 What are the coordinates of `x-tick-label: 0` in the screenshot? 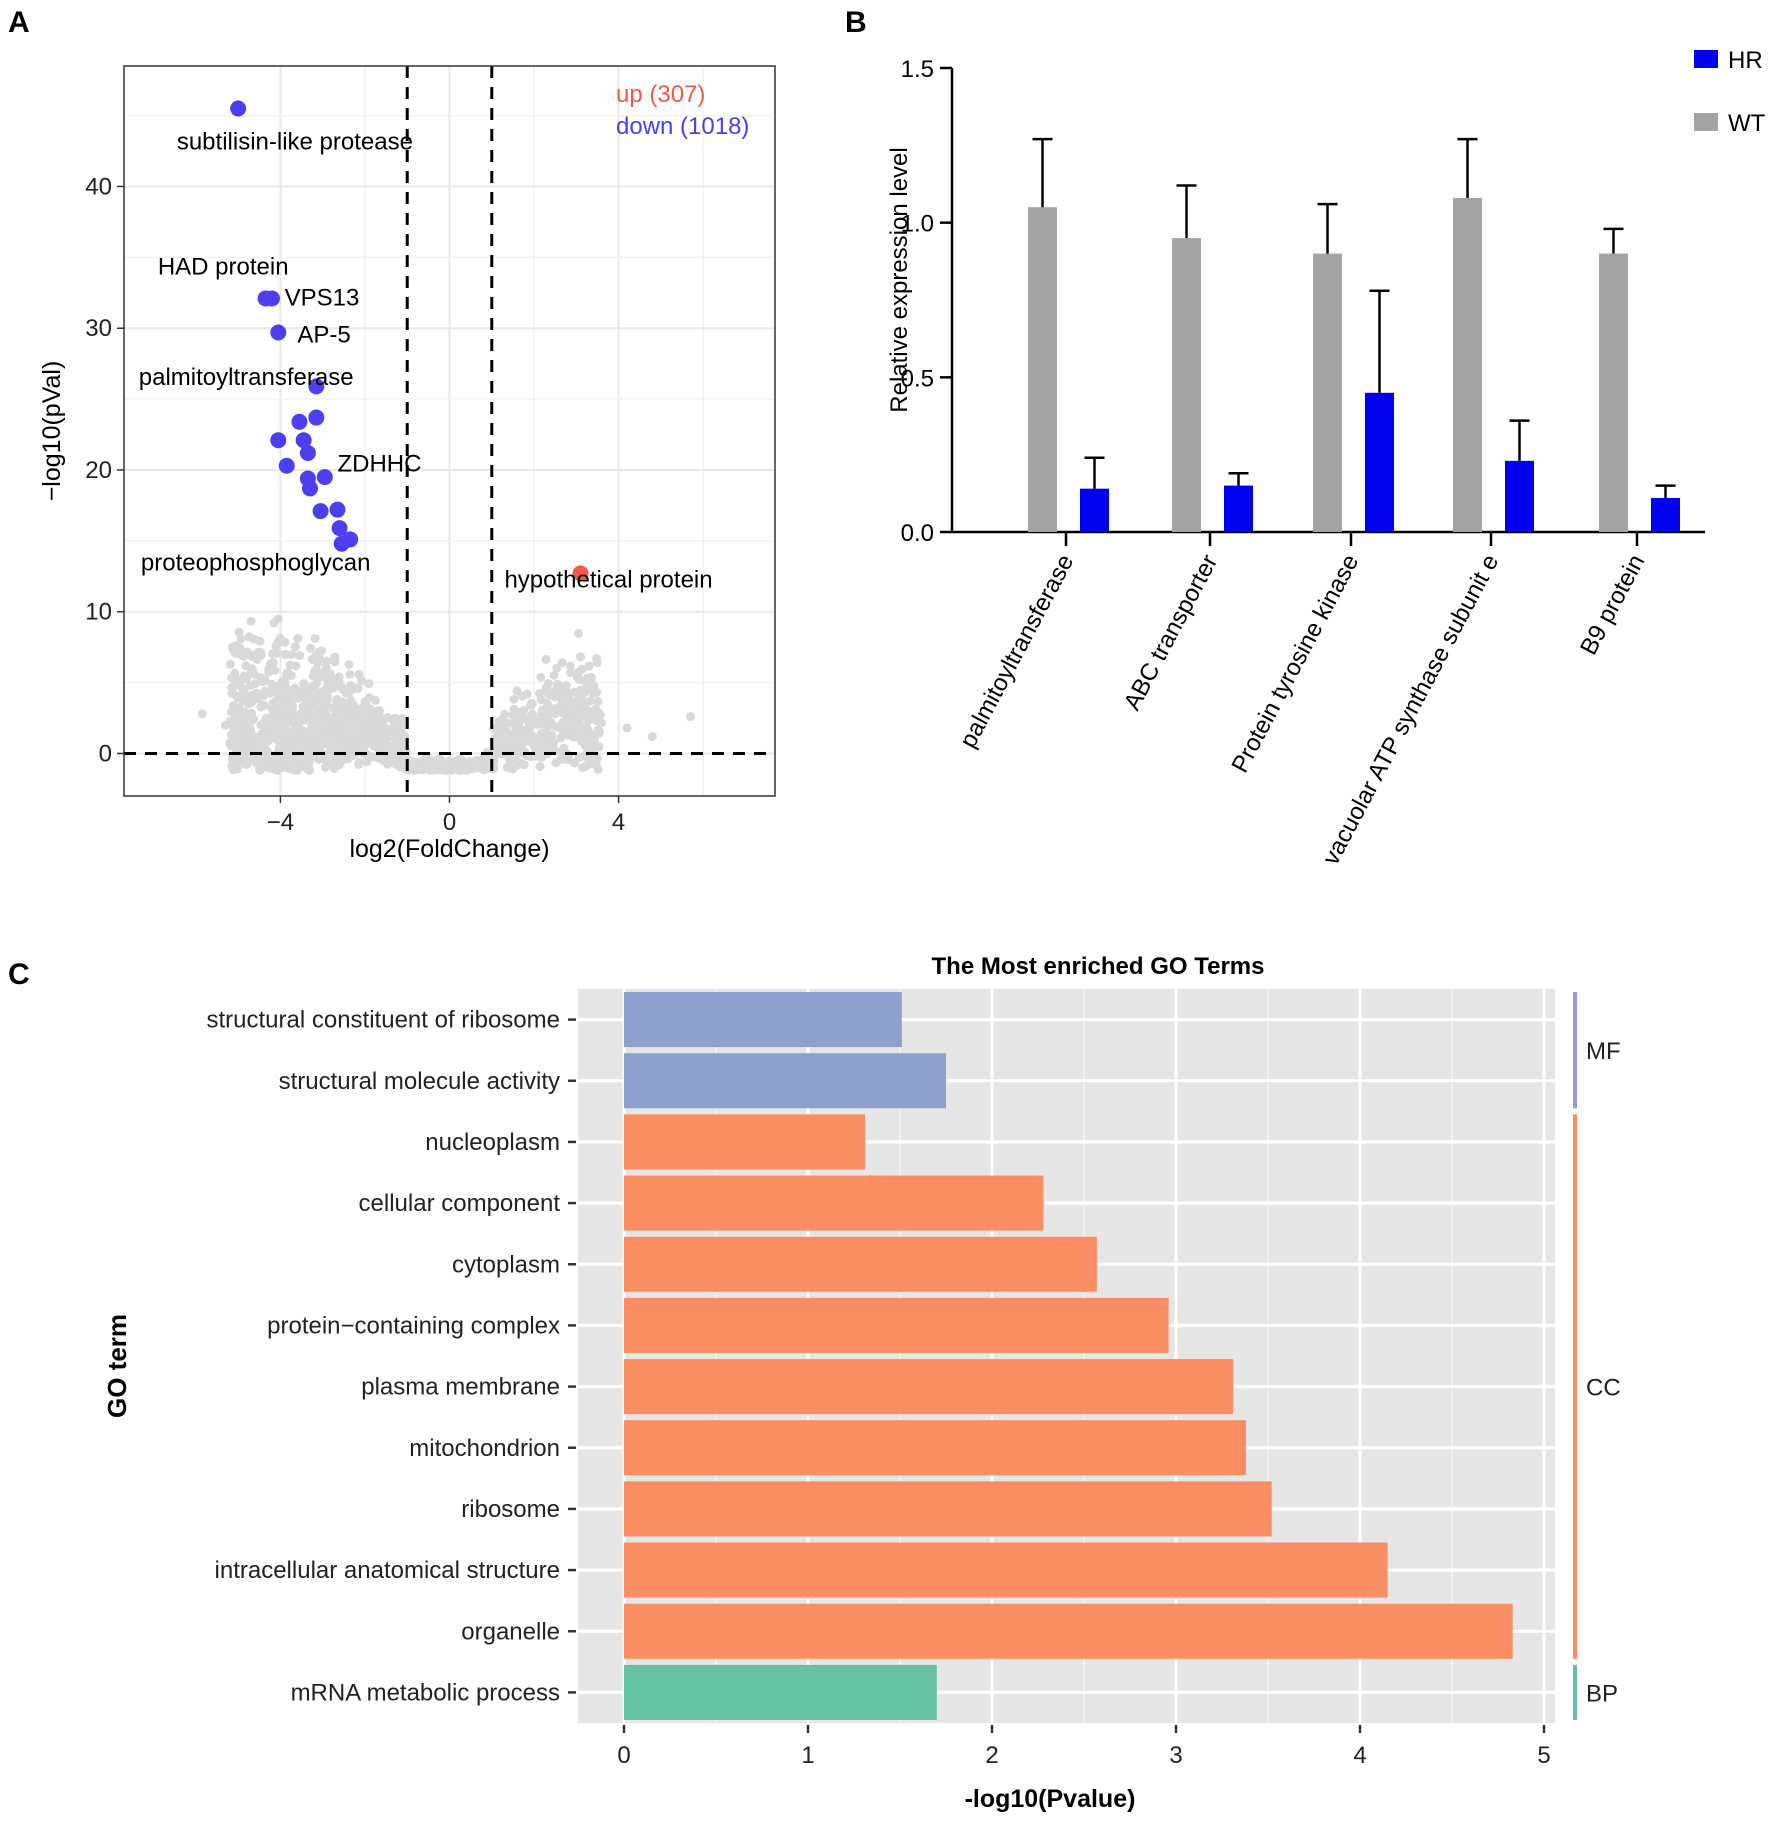 It's located at (449, 822).